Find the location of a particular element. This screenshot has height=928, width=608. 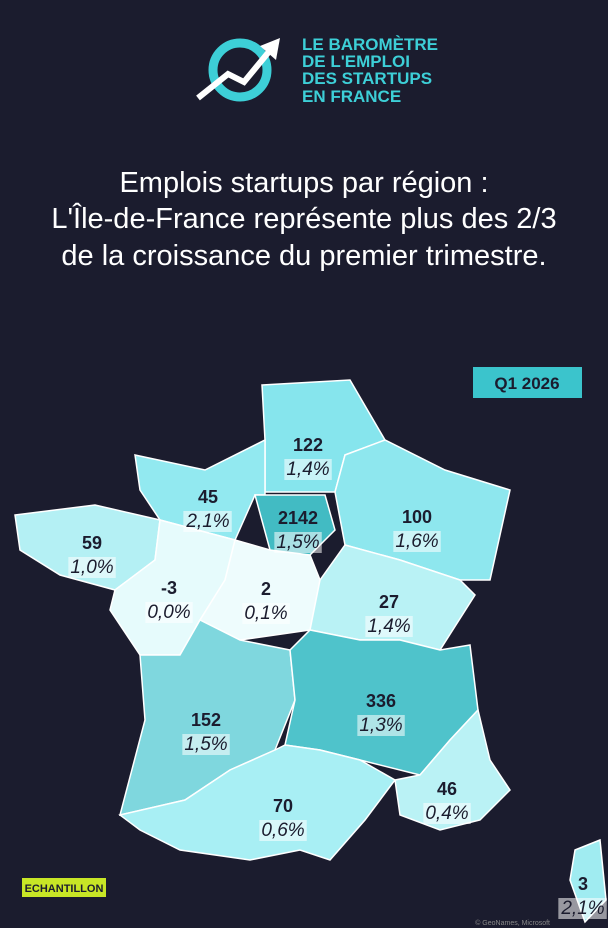

region-pct: 0,1% is located at coordinates (265, 613).